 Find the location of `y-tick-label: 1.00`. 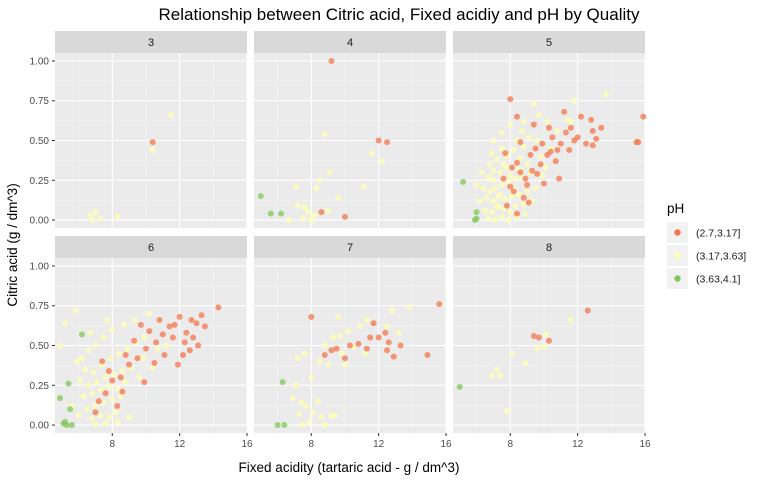

y-tick-label: 1.00 is located at coordinates (40, 61).